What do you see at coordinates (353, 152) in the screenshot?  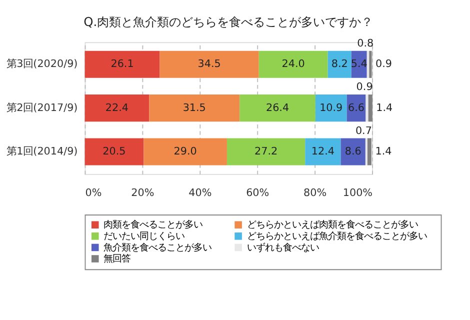 I see `data-label: 8.6` at bounding box center [353, 152].